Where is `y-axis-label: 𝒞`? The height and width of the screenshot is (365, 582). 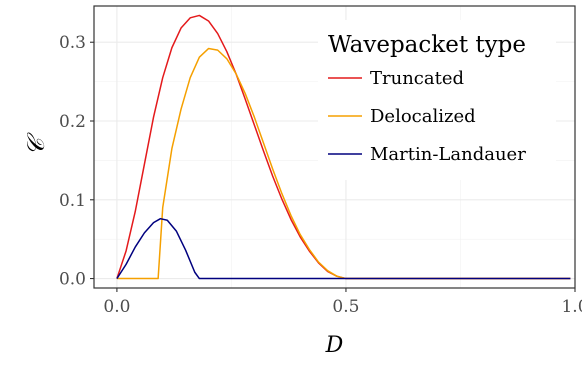
y-axis-label: 𝒞 is located at coordinates (36, 144).